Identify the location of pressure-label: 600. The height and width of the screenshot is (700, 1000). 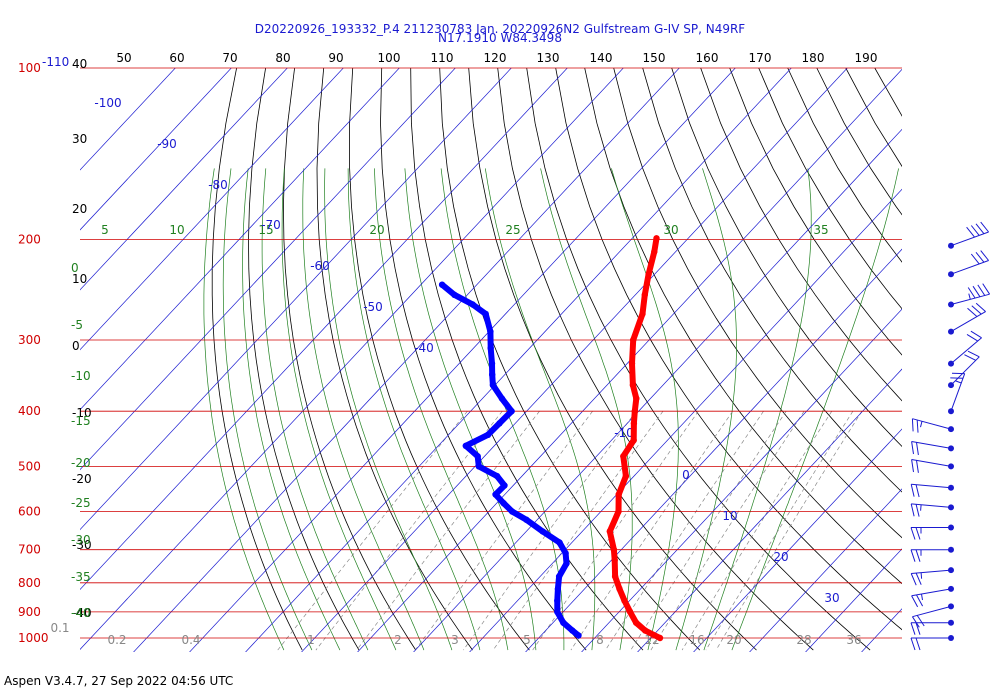
(29, 512).